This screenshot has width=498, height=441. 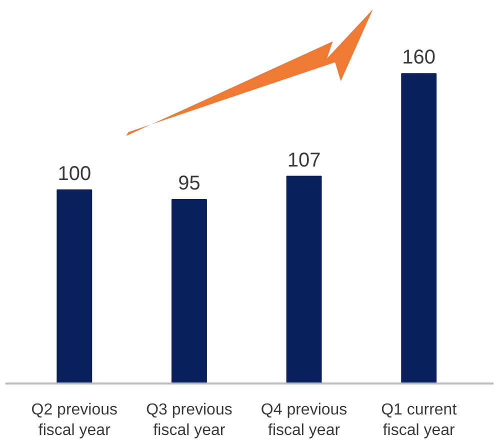 I want to click on data-label: 160, so click(x=419, y=57).